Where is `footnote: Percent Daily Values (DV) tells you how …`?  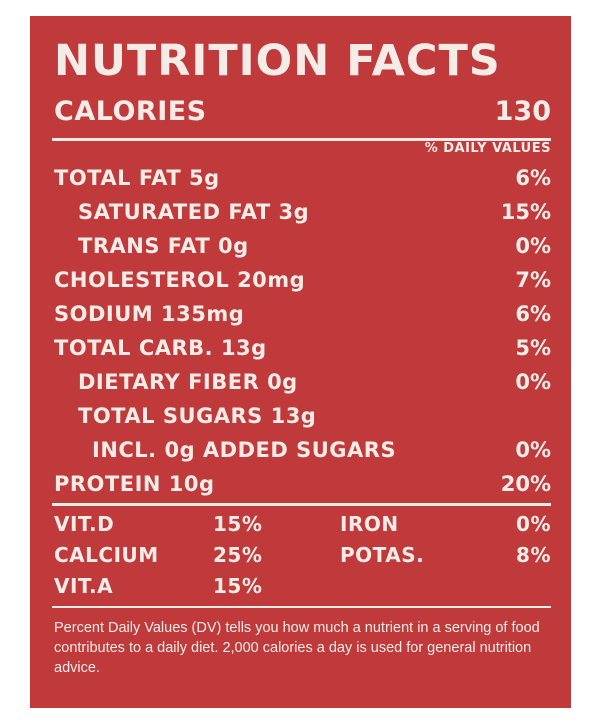 footnote: Percent Daily Values (DV) tells you how … is located at coordinates (297, 648).